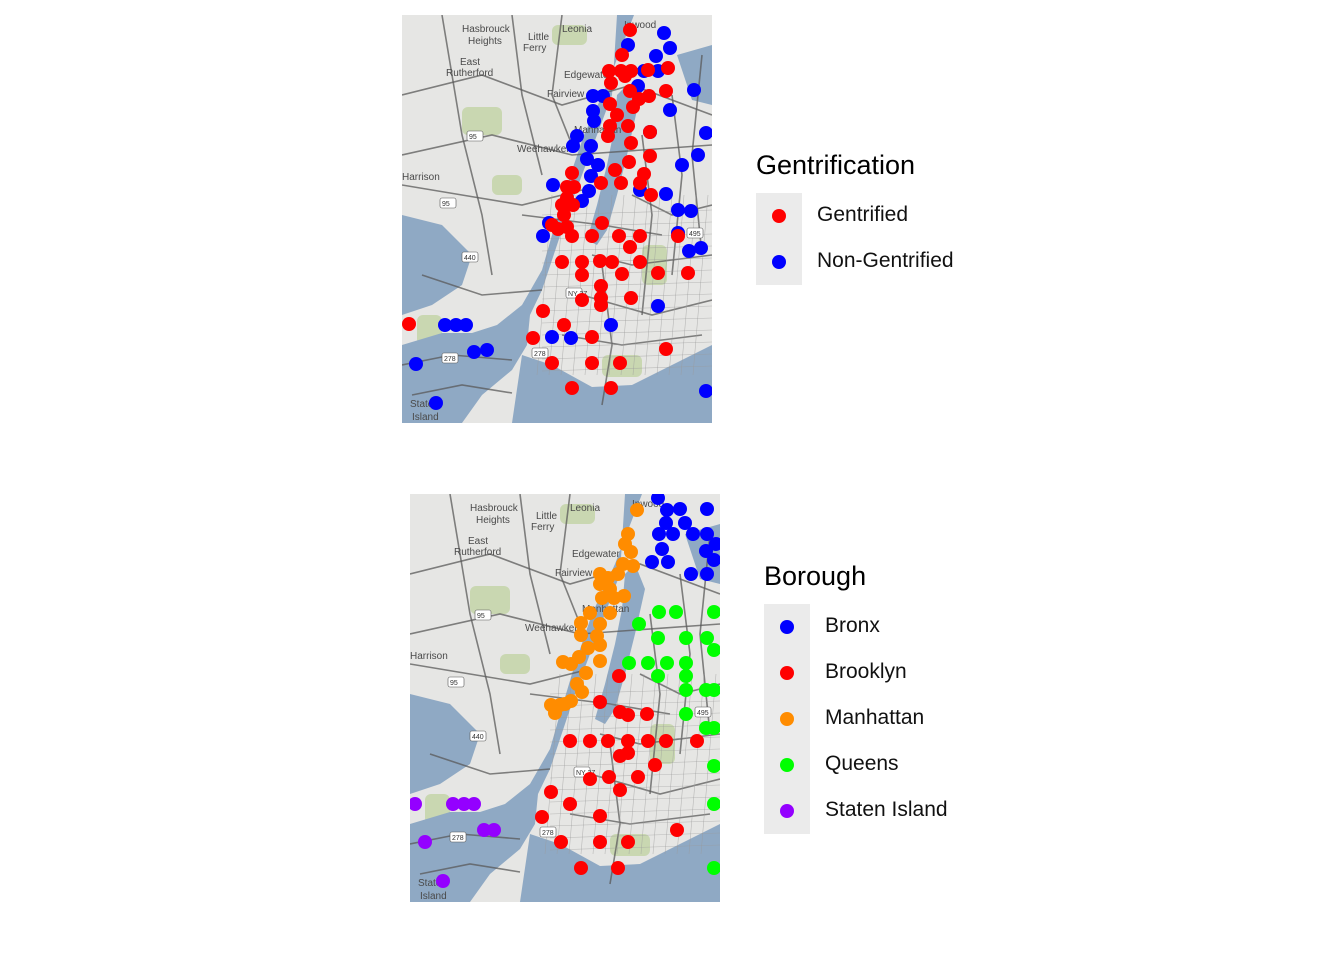 This screenshot has height=960, width=1344. I want to click on map-place-label: Manhattan, so click(597, 130).